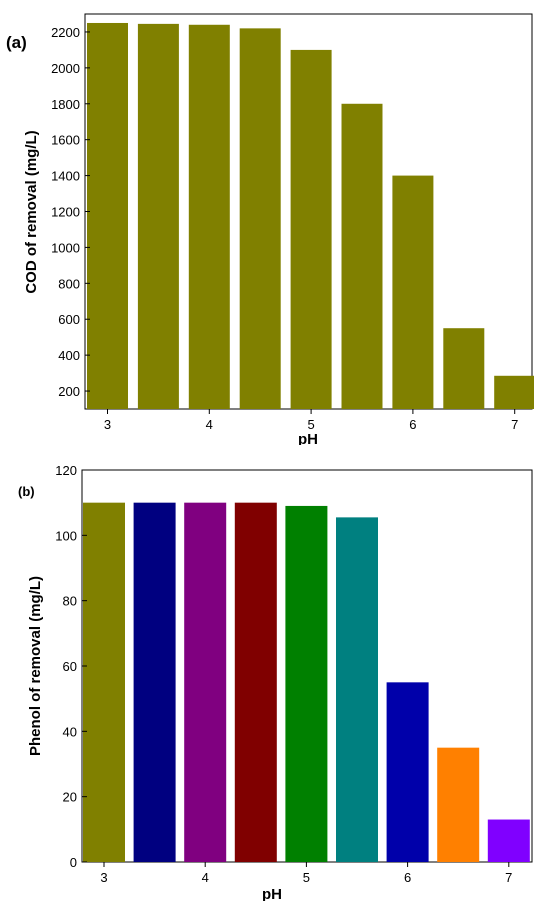 The height and width of the screenshot is (901, 534). What do you see at coordinates (70, 797) in the screenshot?
I see `y-tick-label-b-1: 20` at bounding box center [70, 797].